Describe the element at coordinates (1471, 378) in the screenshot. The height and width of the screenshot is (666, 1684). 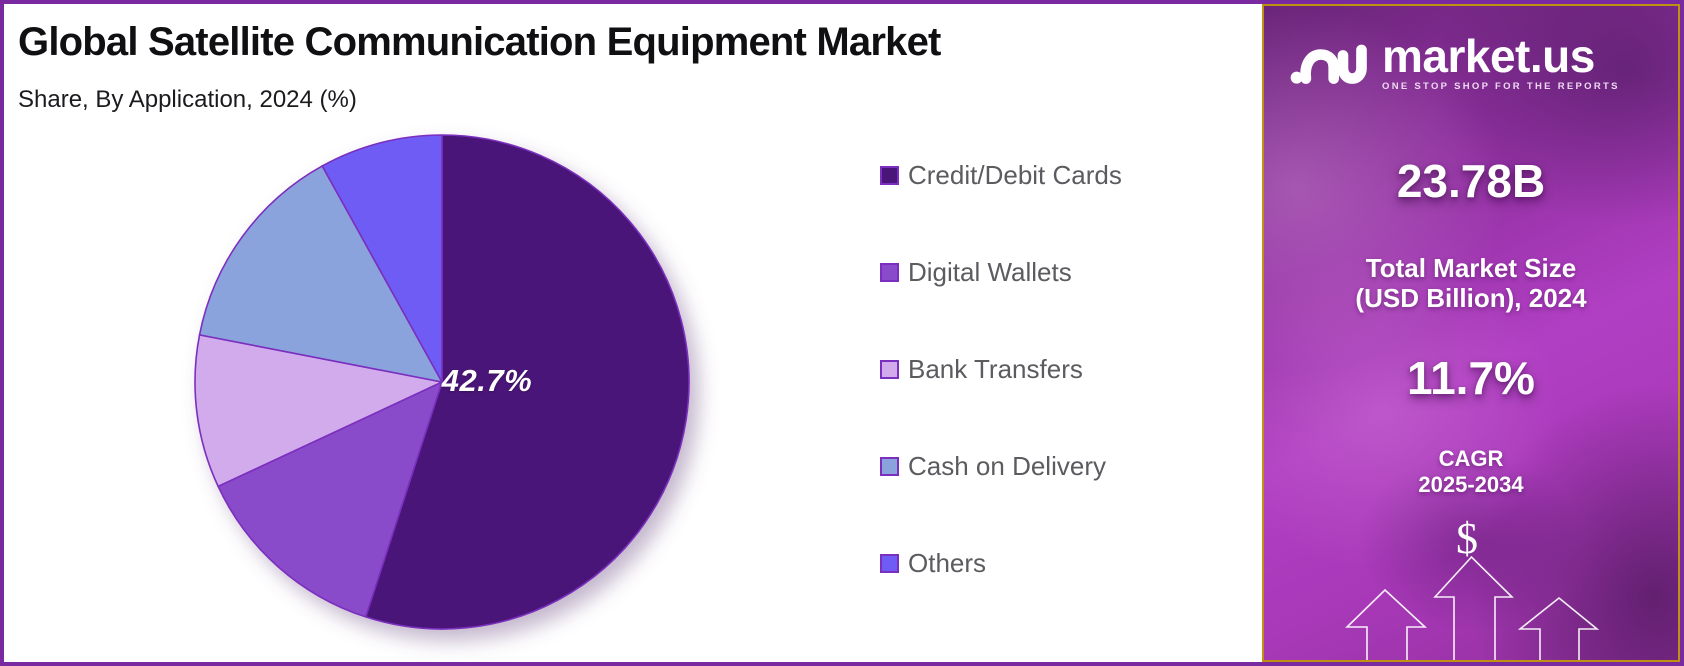
I see `cagr-value: 11.7%` at that location.